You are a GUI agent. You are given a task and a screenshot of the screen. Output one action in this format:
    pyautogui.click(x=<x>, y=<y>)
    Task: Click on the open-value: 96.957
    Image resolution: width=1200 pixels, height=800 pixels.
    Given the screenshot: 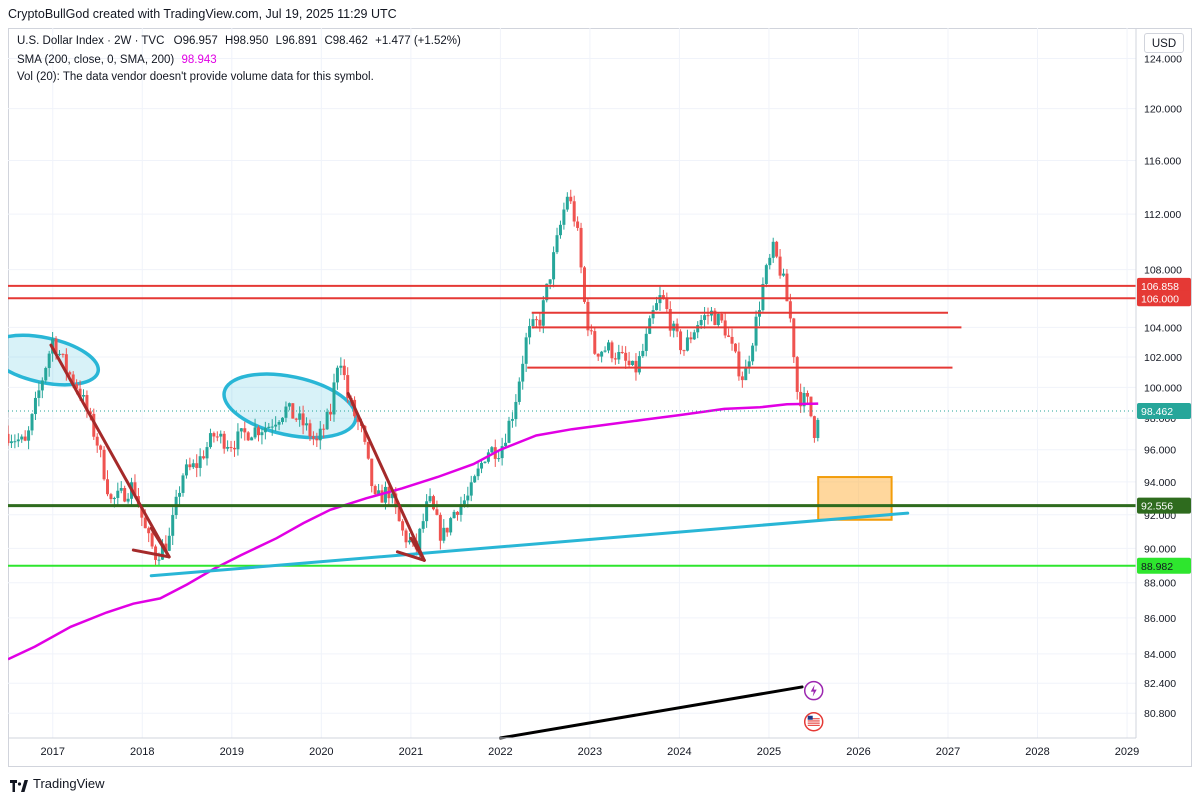 What is the action you would take?
    pyautogui.click(x=200, y=41)
    